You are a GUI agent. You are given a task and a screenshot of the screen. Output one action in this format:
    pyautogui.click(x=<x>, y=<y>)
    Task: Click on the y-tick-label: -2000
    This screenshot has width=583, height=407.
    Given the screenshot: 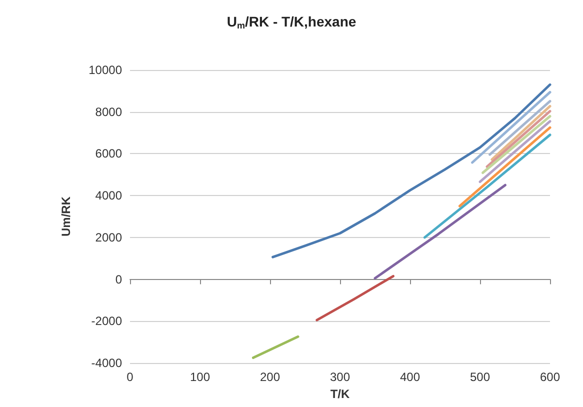 What is the action you would take?
    pyautogui.click(x=106, y=321)
    